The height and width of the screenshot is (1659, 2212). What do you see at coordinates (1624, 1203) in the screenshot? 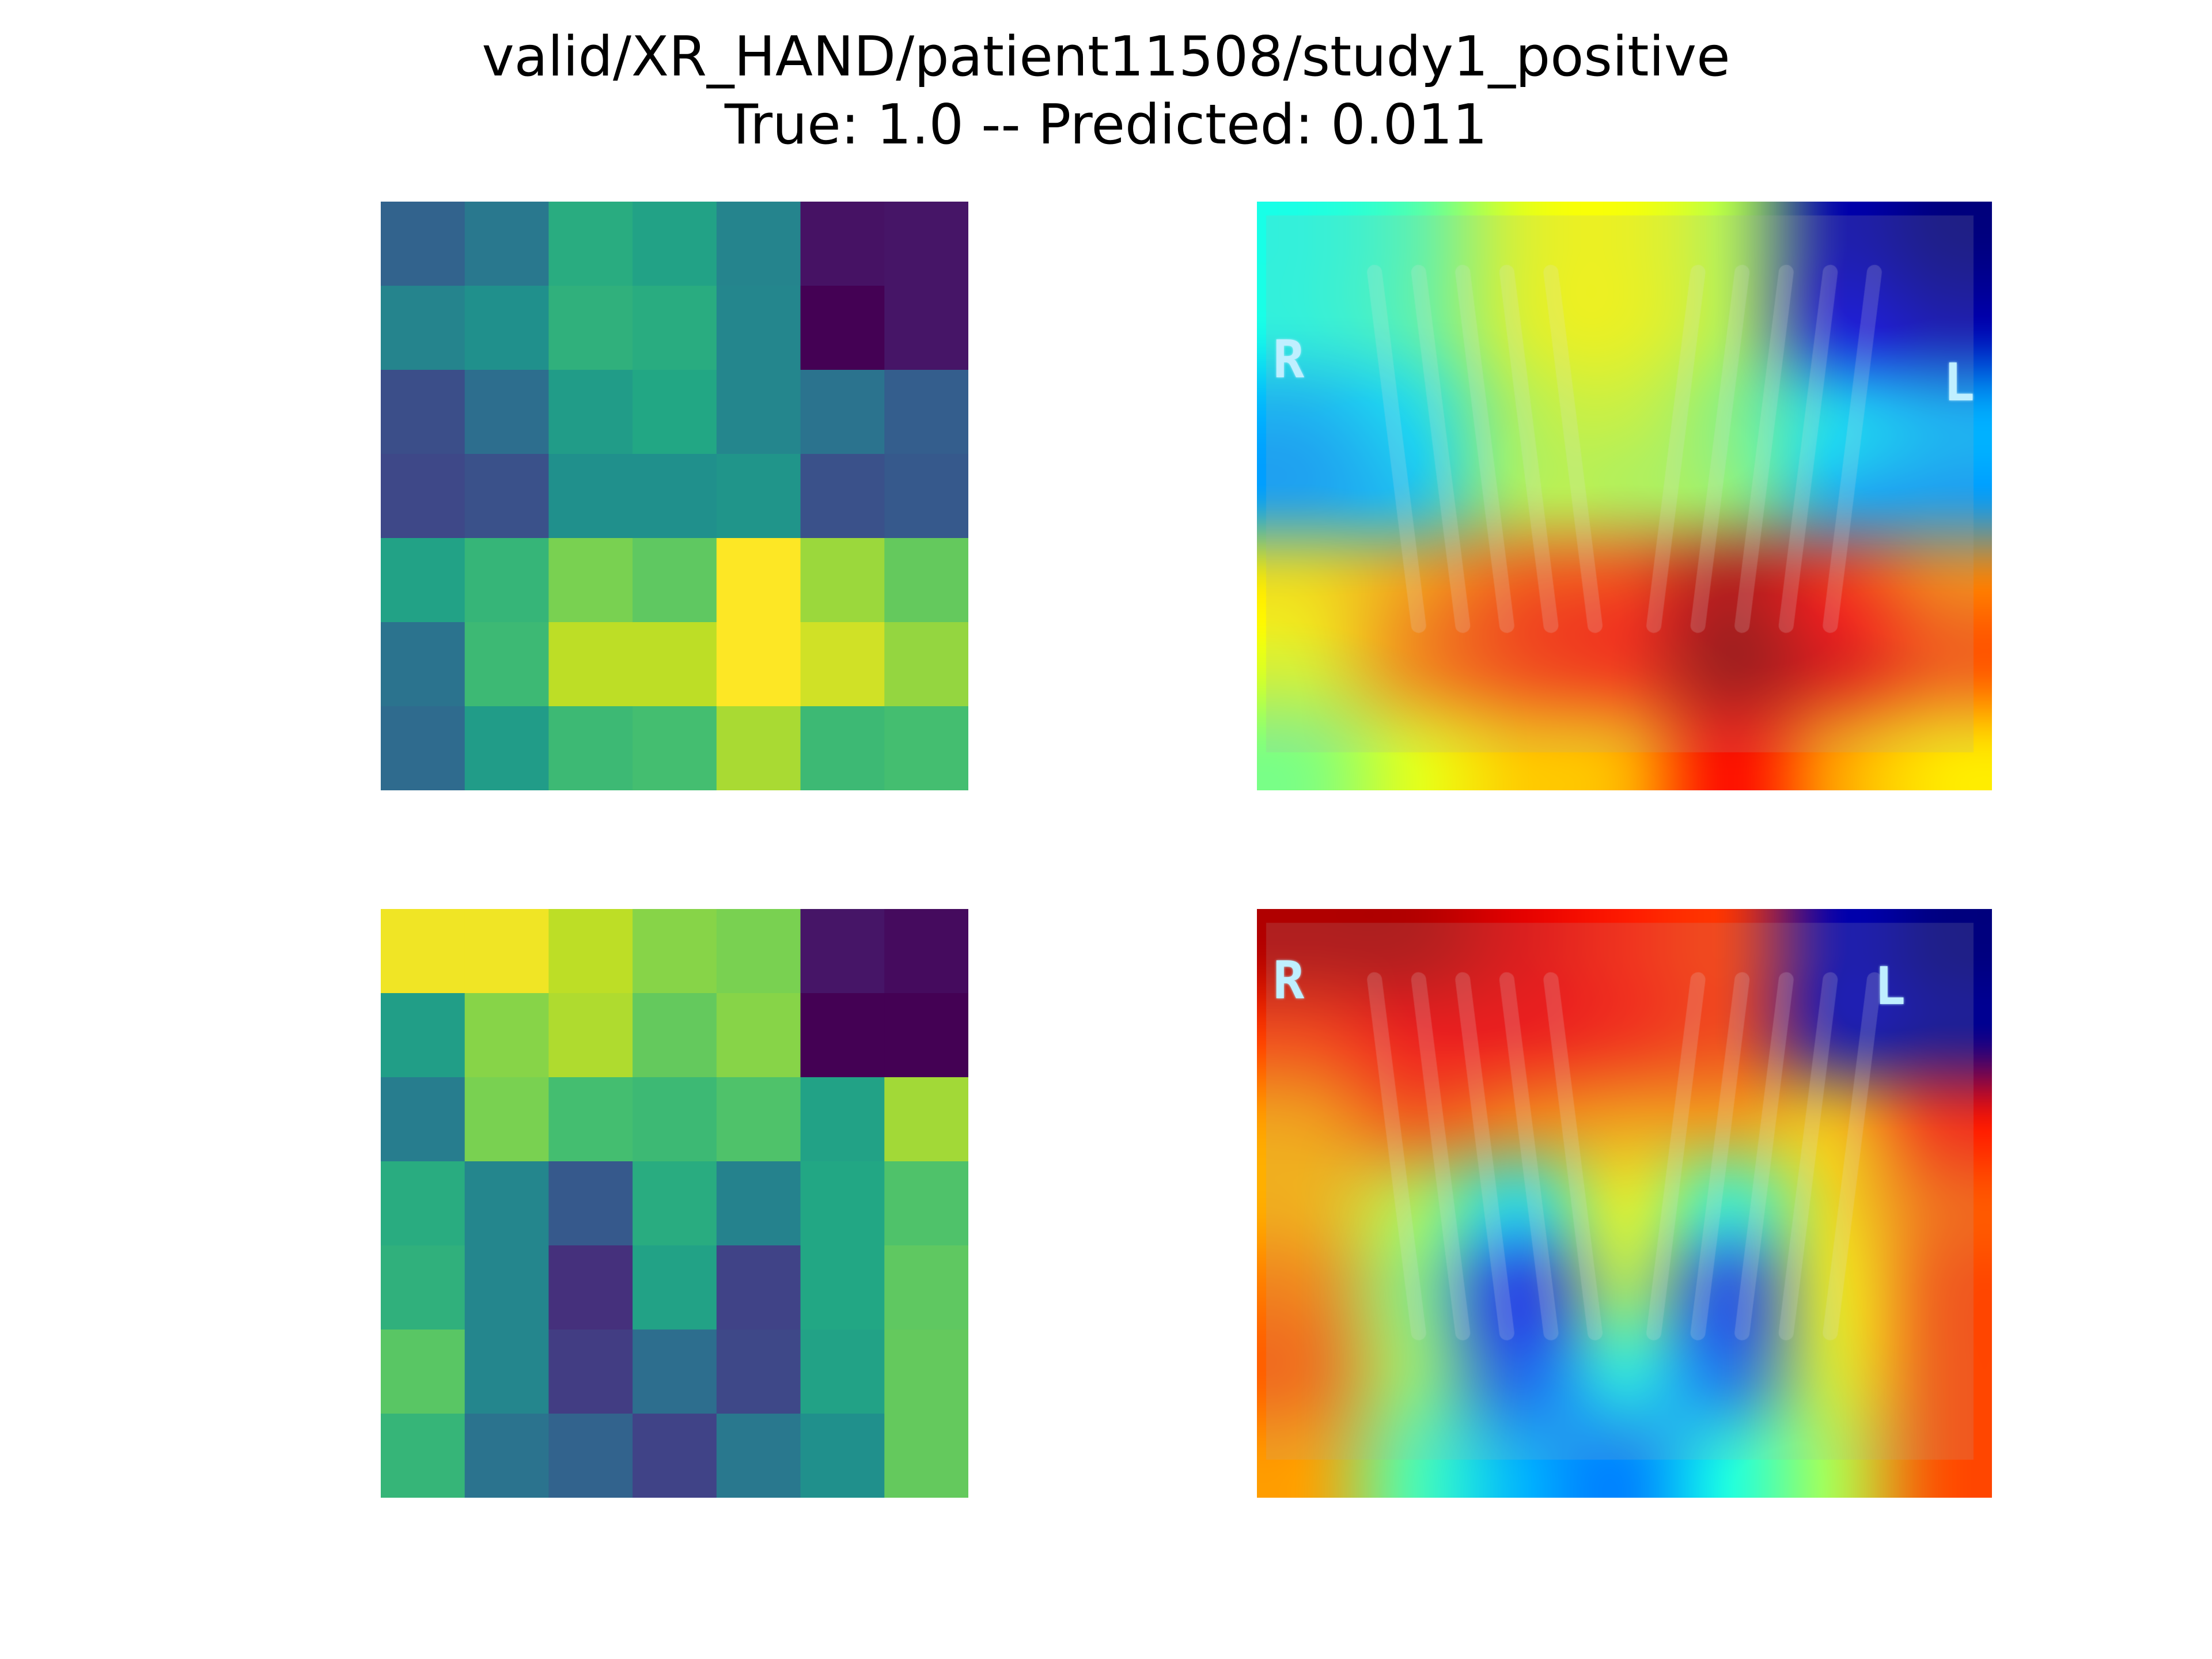
I see `overlay-bottom-right-heat` at bounding box center [1624, 1203].